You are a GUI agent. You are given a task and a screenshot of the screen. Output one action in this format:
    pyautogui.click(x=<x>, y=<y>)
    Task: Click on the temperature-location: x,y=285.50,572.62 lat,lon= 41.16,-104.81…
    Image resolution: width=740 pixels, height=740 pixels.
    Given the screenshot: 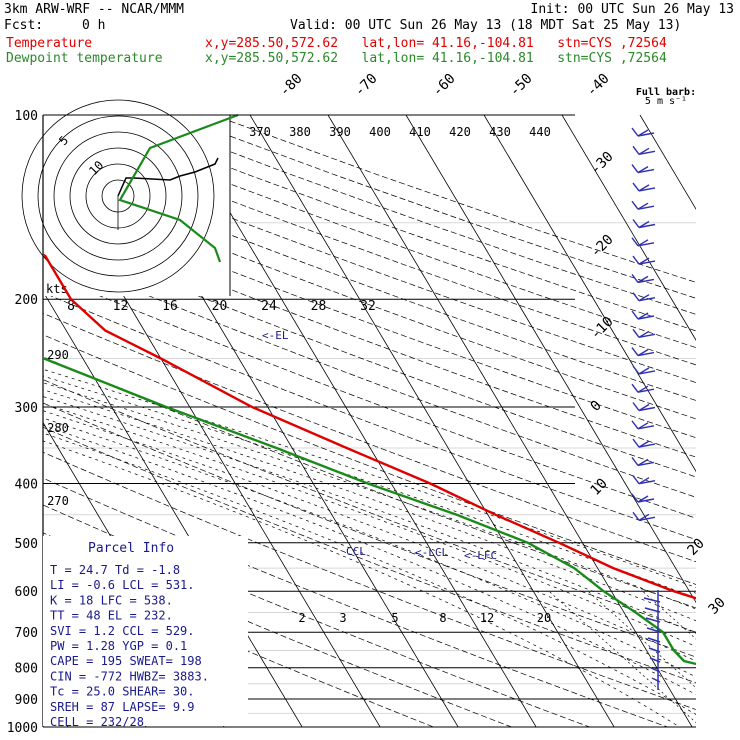 What is the action you would take?
    pyautogui.click(x=436, y=43)
    